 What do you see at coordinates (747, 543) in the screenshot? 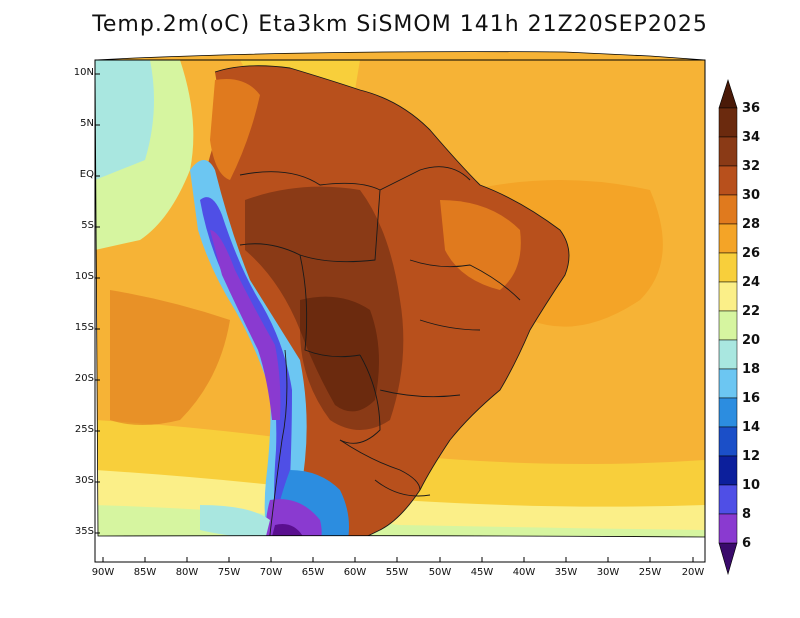
I see `colorbar-label-6: 6` at bounding box center [747, 543].